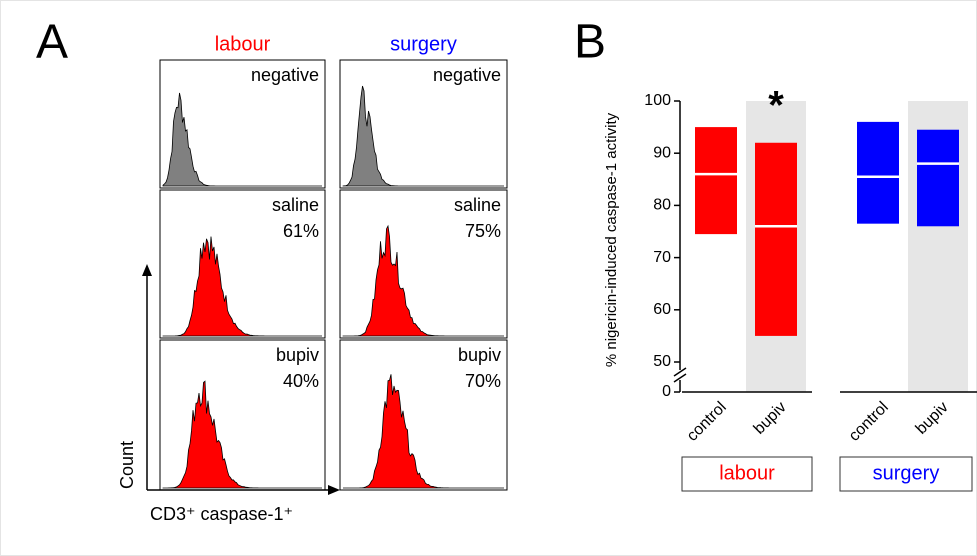  What do you see at coordinates (52, 42) in the screenshot?
I see `panel-label: A` at bounding box center [52, 42].